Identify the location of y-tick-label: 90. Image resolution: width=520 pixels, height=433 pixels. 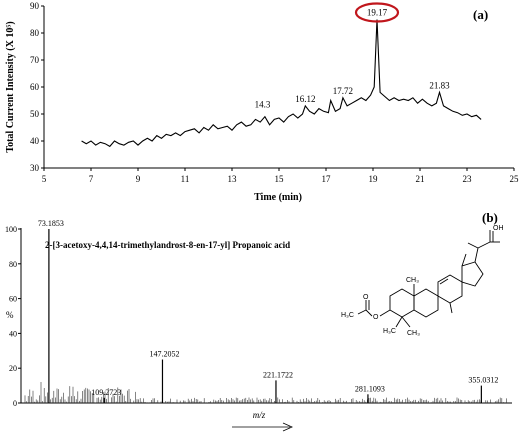
(35, 6).